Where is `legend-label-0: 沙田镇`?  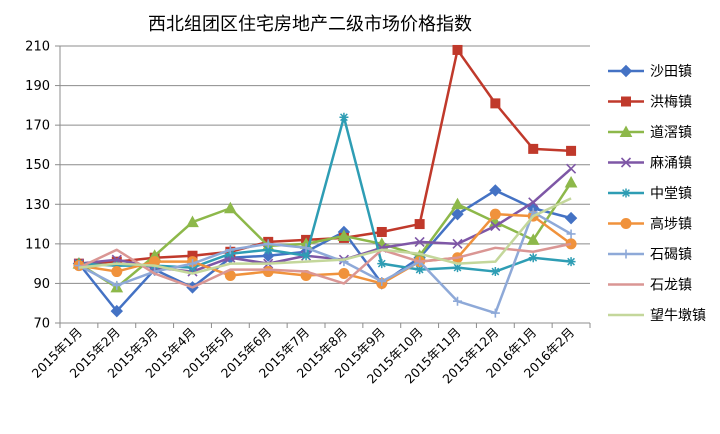 legend-label-0: 沙田镇 is located at coordinates (671, 72).